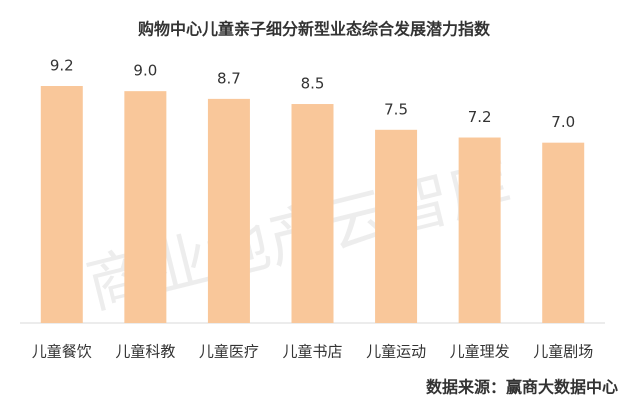  I want to click on value-label: 8.7, so click(229, 78).